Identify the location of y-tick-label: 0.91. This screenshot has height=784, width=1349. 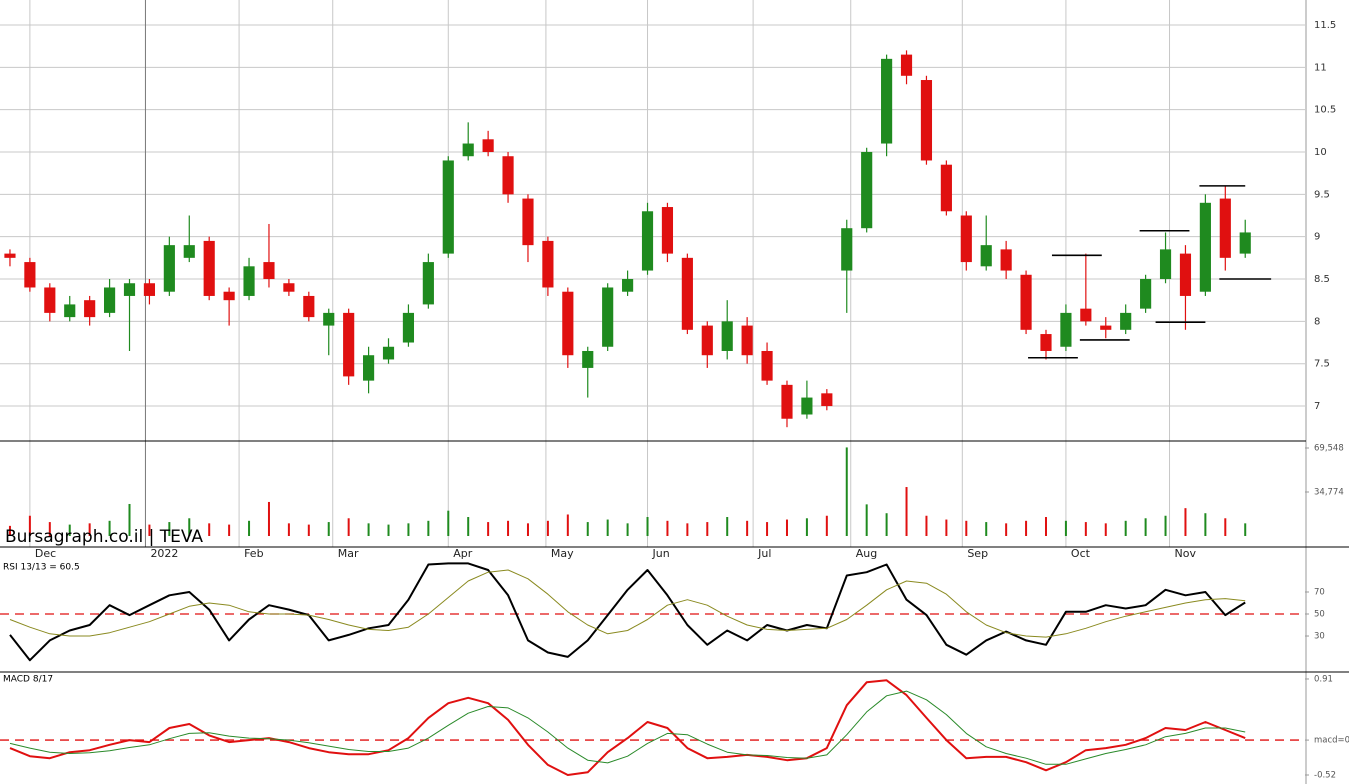
(1323, 679).